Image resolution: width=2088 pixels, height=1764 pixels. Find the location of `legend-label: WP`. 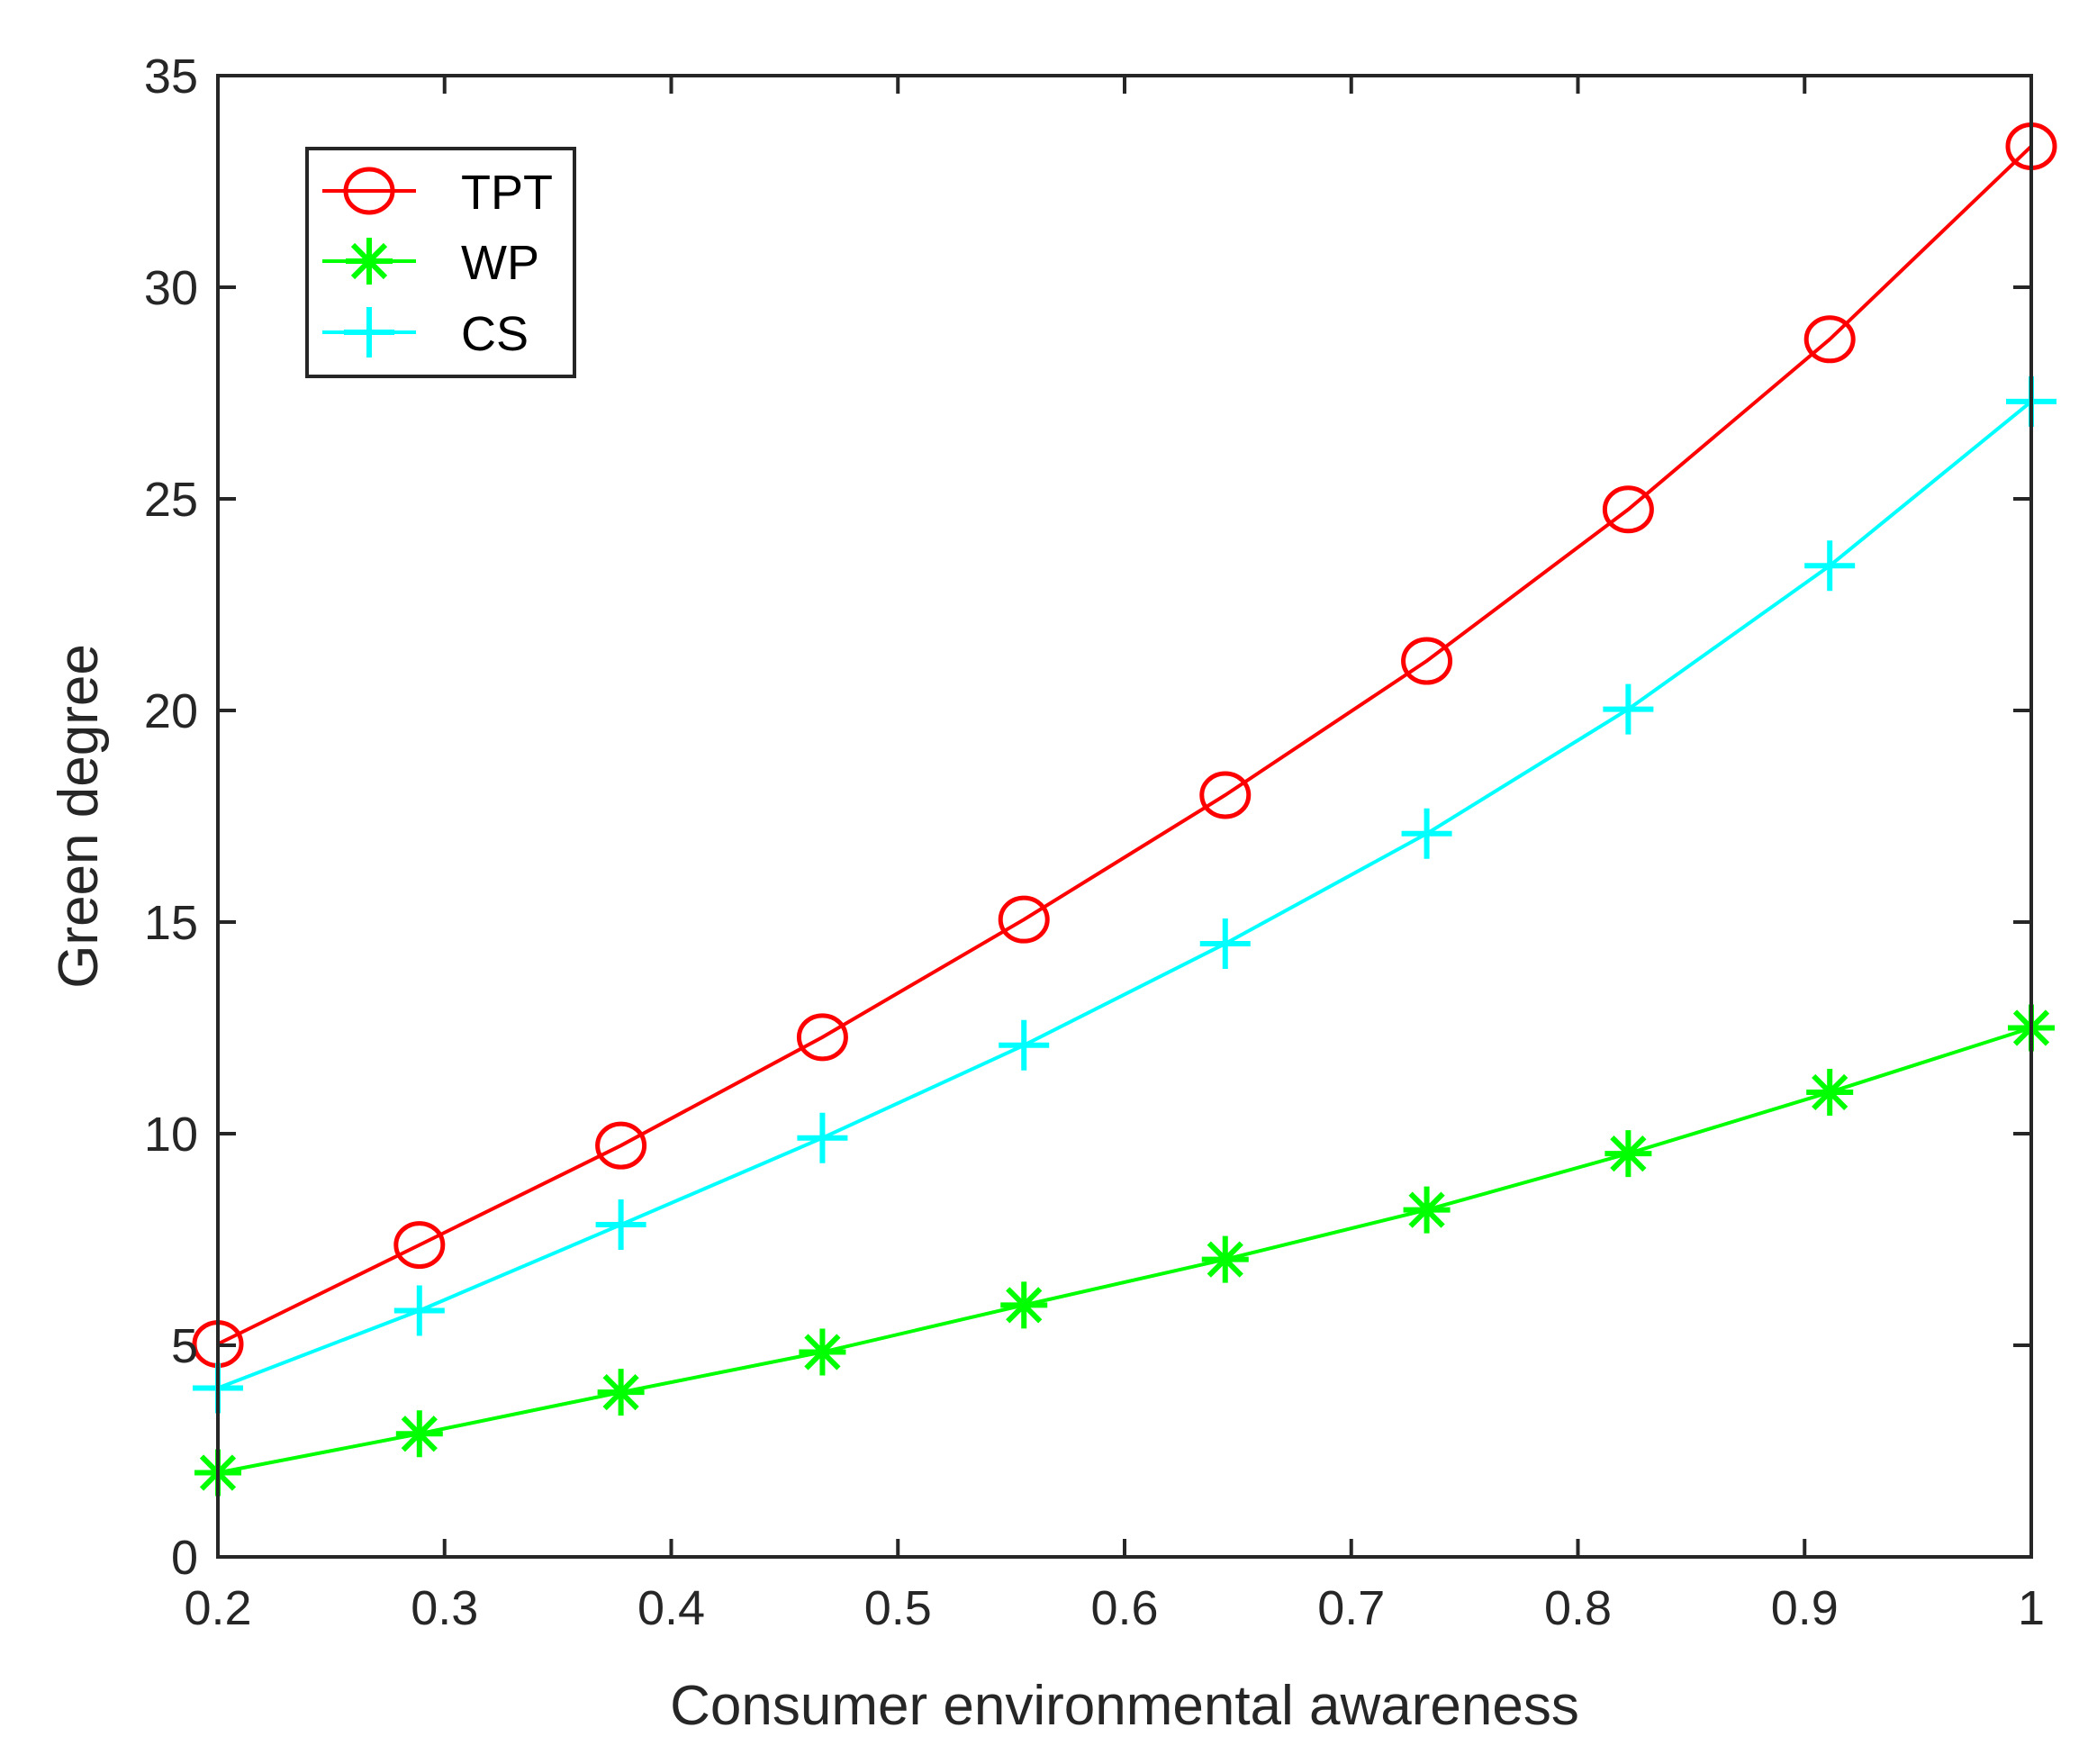

legend-label: WP is located at coordinates (500, 263).